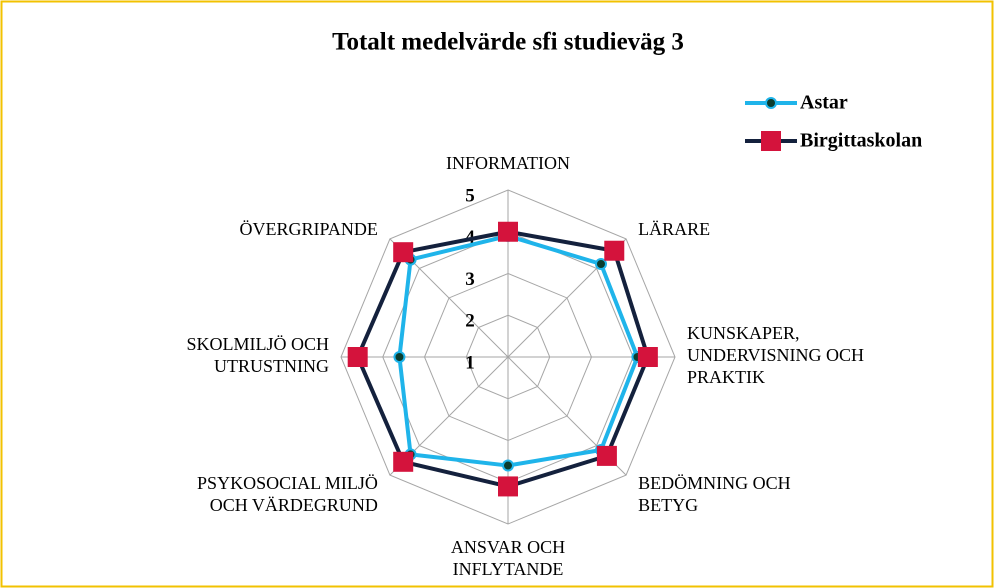  What do you see at coordinates (714, 494) in the screenshot?
I see `category-label: BEDÖMNING OCH BETYG` at bounding box center [714, 494].